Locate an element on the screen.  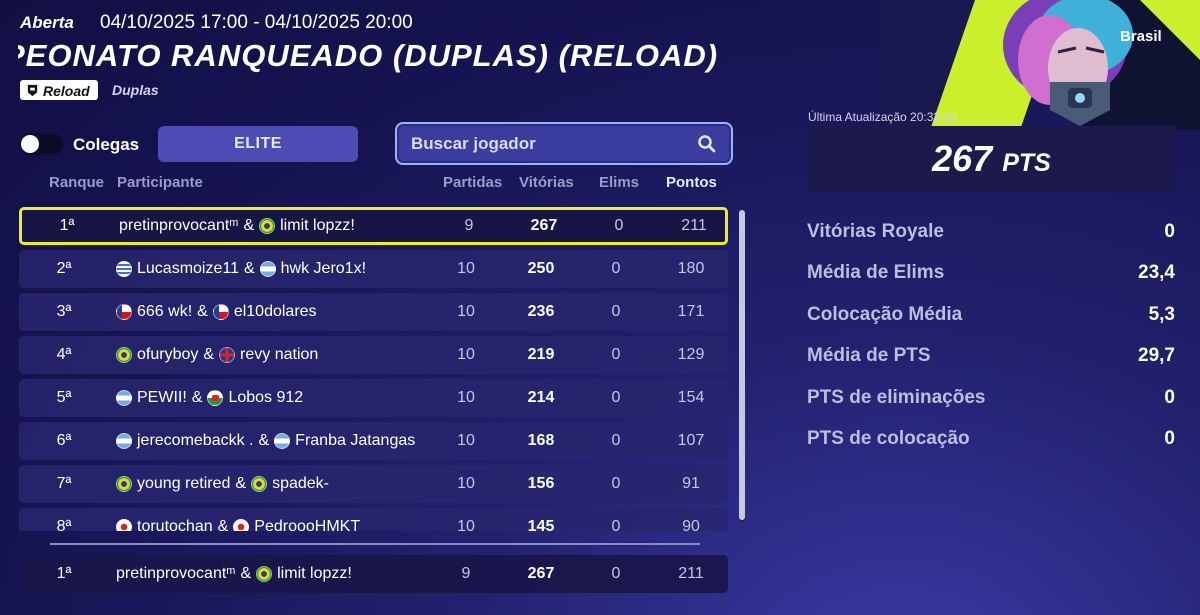
player-one: young retired is located at coordinates (184, 483).